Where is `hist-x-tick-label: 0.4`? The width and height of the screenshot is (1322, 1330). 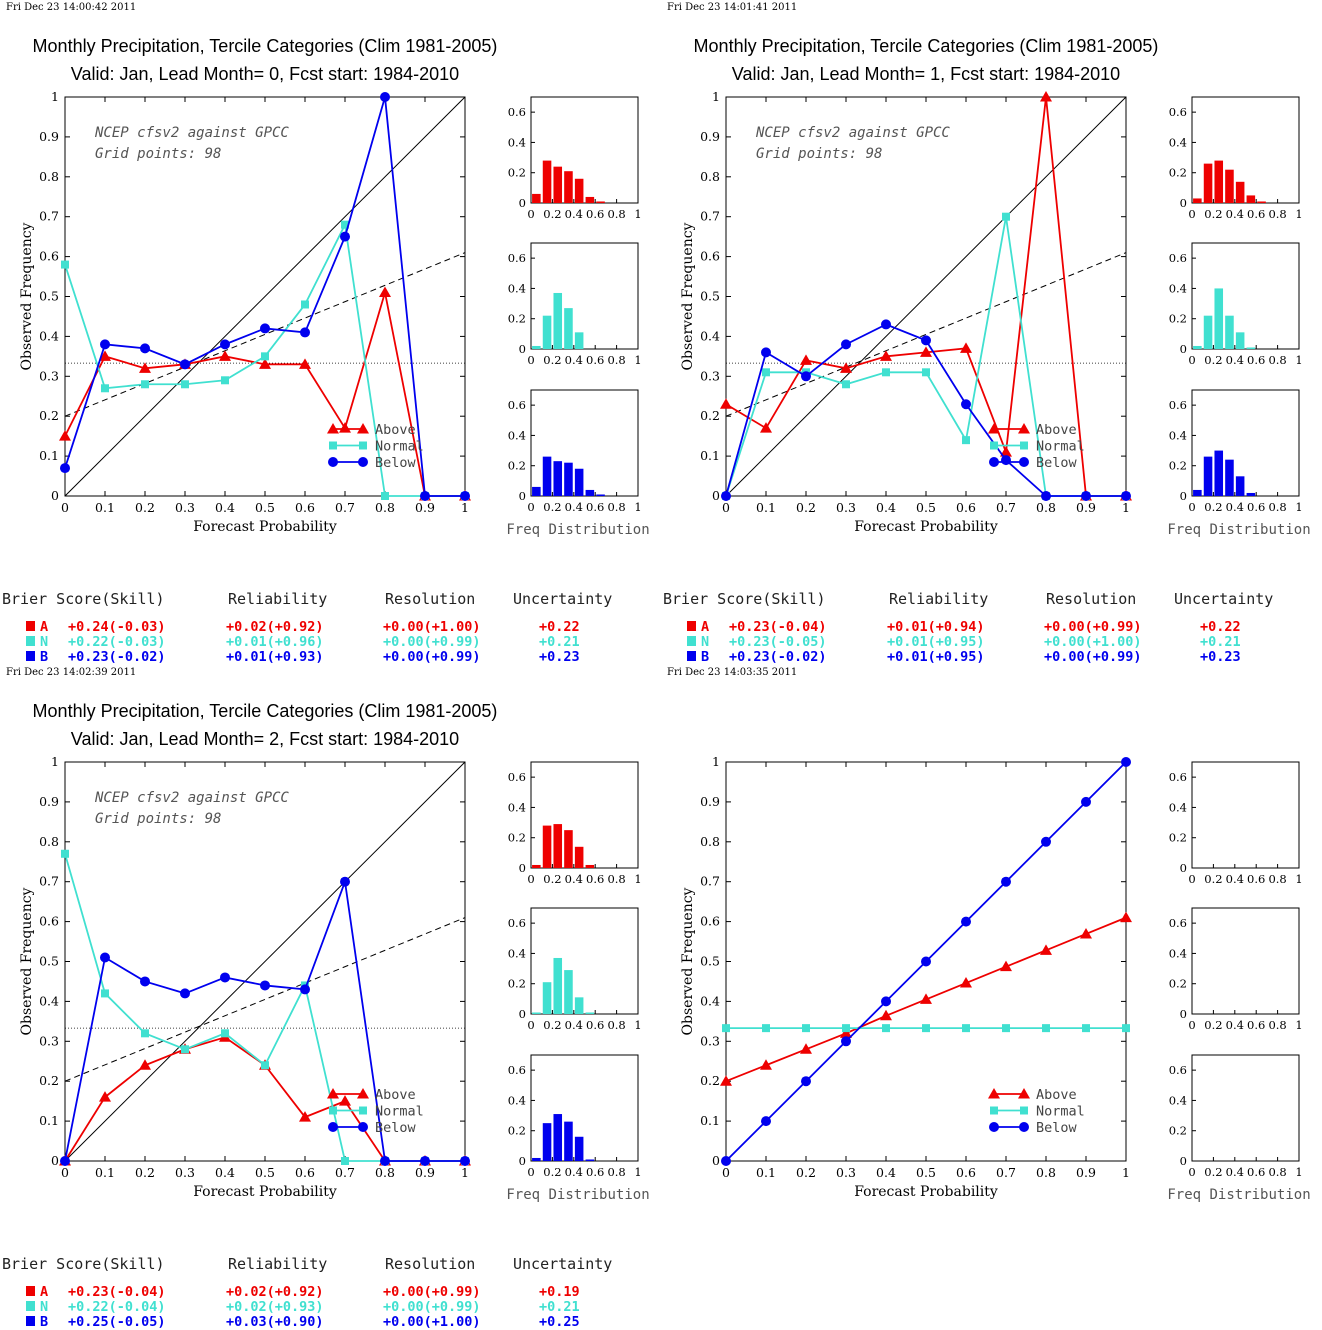 hist-x-tick-label: 0.4 is located at coordinates (574, 1172).